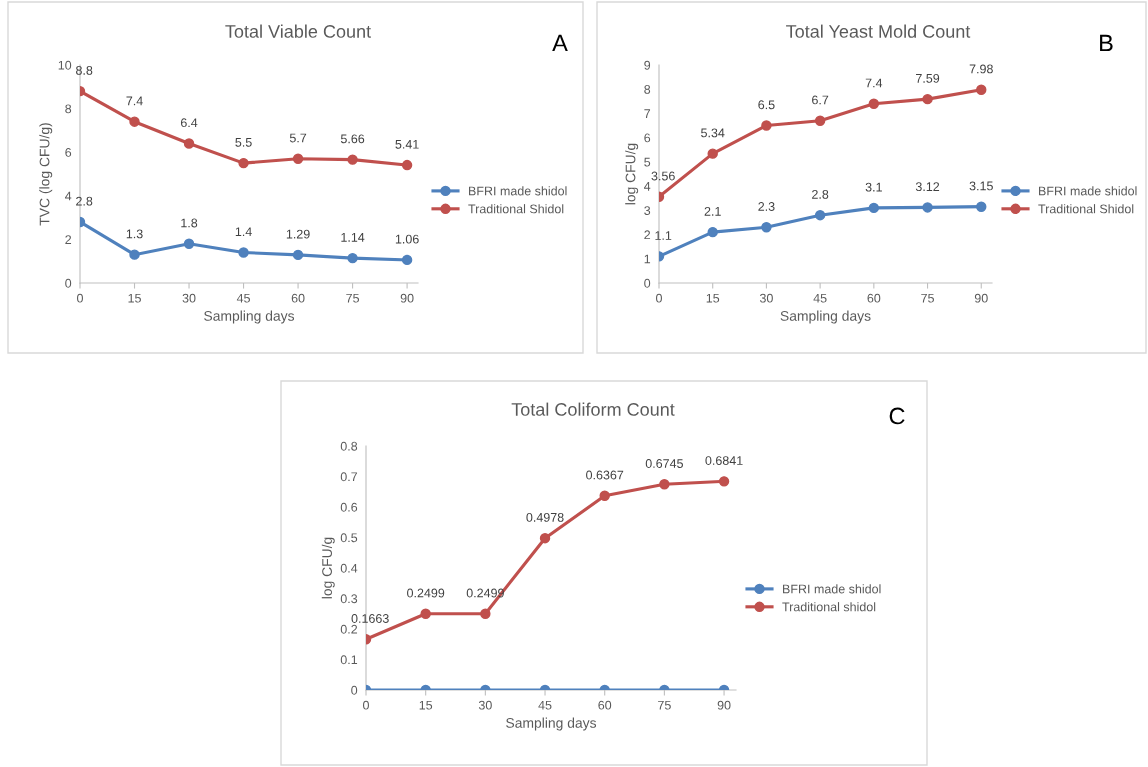 Image resolution: width=1148 pixels, height=767 pixels. Describe the element at coordinates (349, 629) in the screenshot. I see `y-tick-label: 0.2` at that location.